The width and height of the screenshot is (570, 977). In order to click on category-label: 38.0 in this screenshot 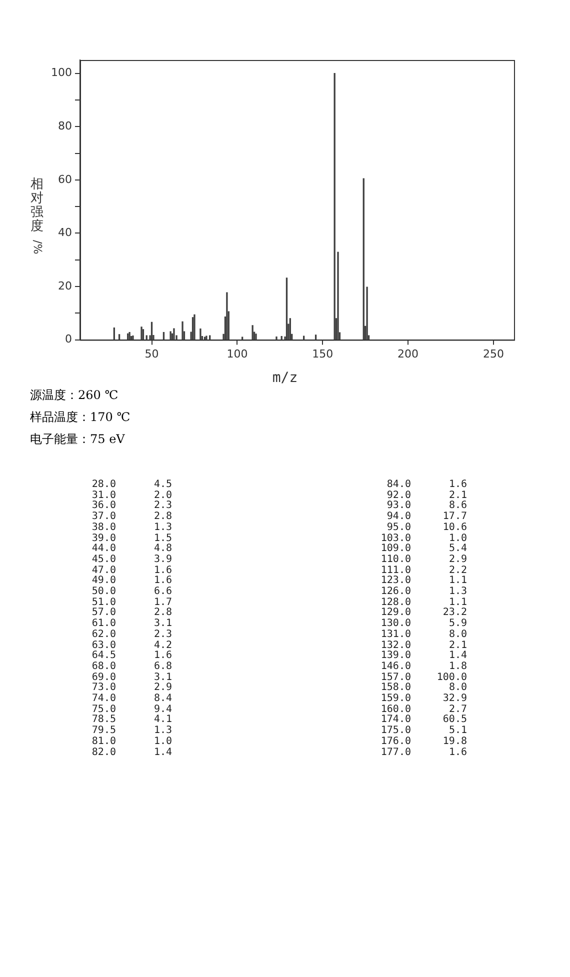, I will do `click(103, 528)`.